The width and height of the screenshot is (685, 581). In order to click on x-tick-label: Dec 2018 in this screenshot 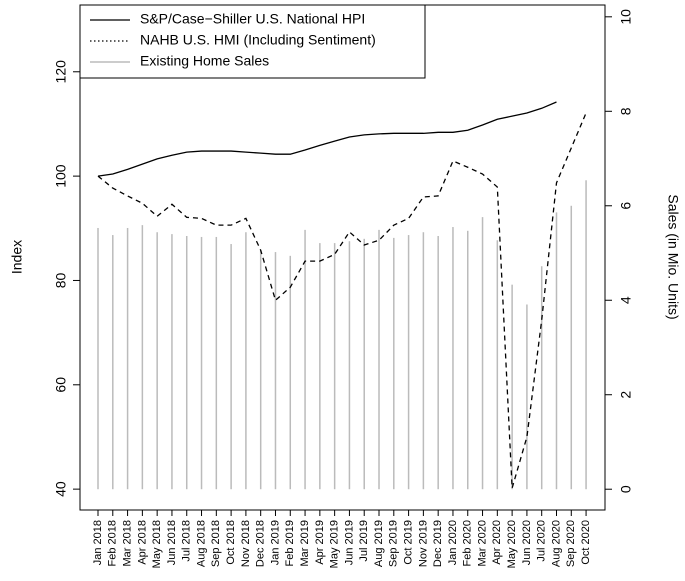, I will do `click(261, 543)`.